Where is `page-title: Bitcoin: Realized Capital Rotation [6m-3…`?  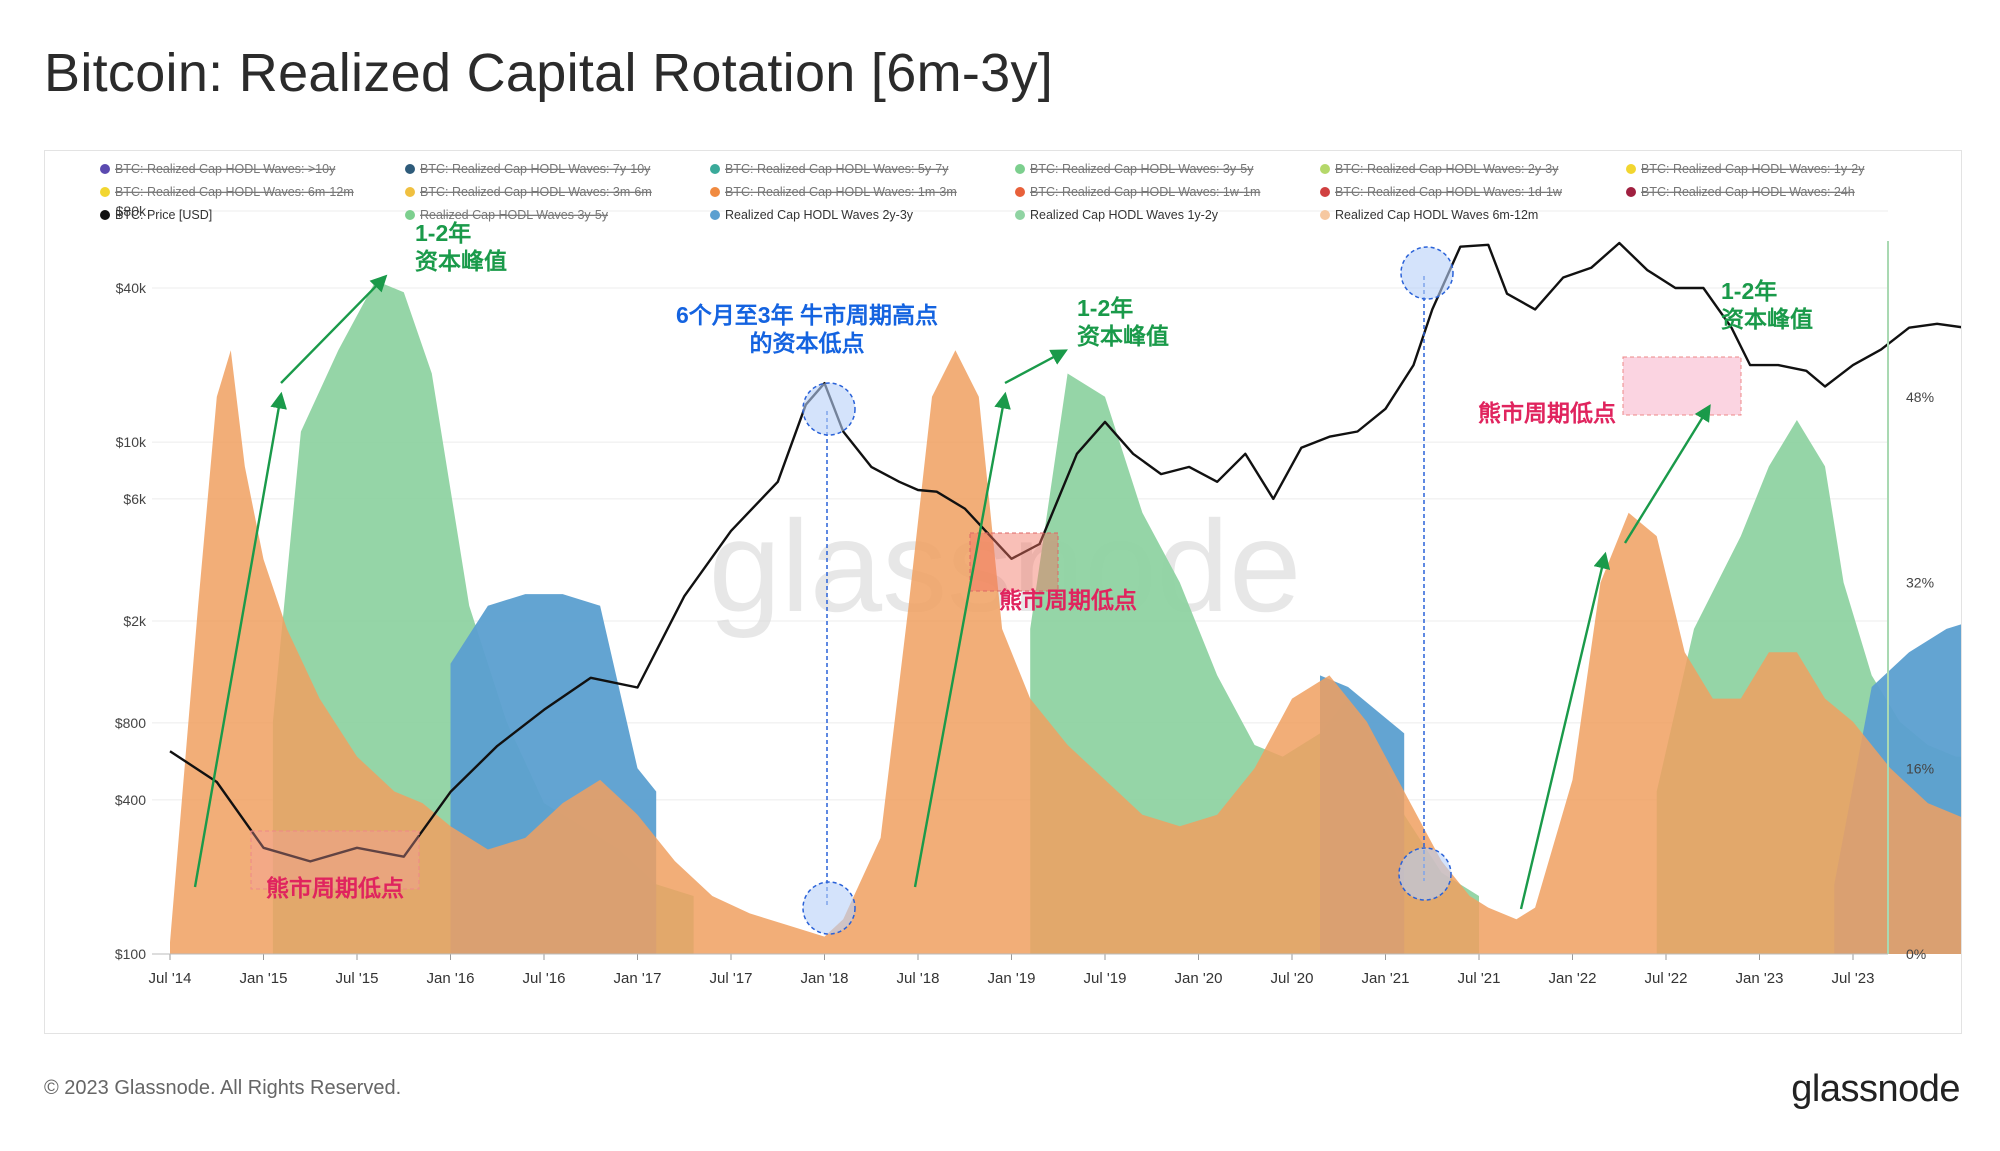
page-title: Bitcoin: Realized Capital Rotation [6m-3… is located at coordinates (549, 73).